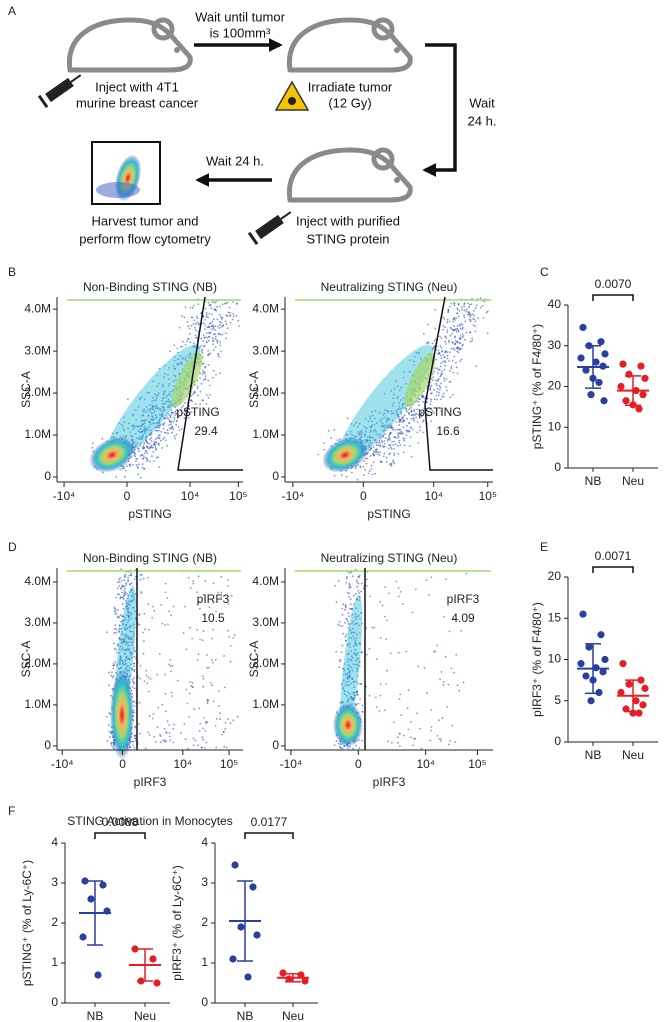 This screenshot has height=1022, width=664. What do you see at coordinates (37, 704) in the screenshot?
I see `y-tick-label: 1.0M` at bounding box center [37, 704].